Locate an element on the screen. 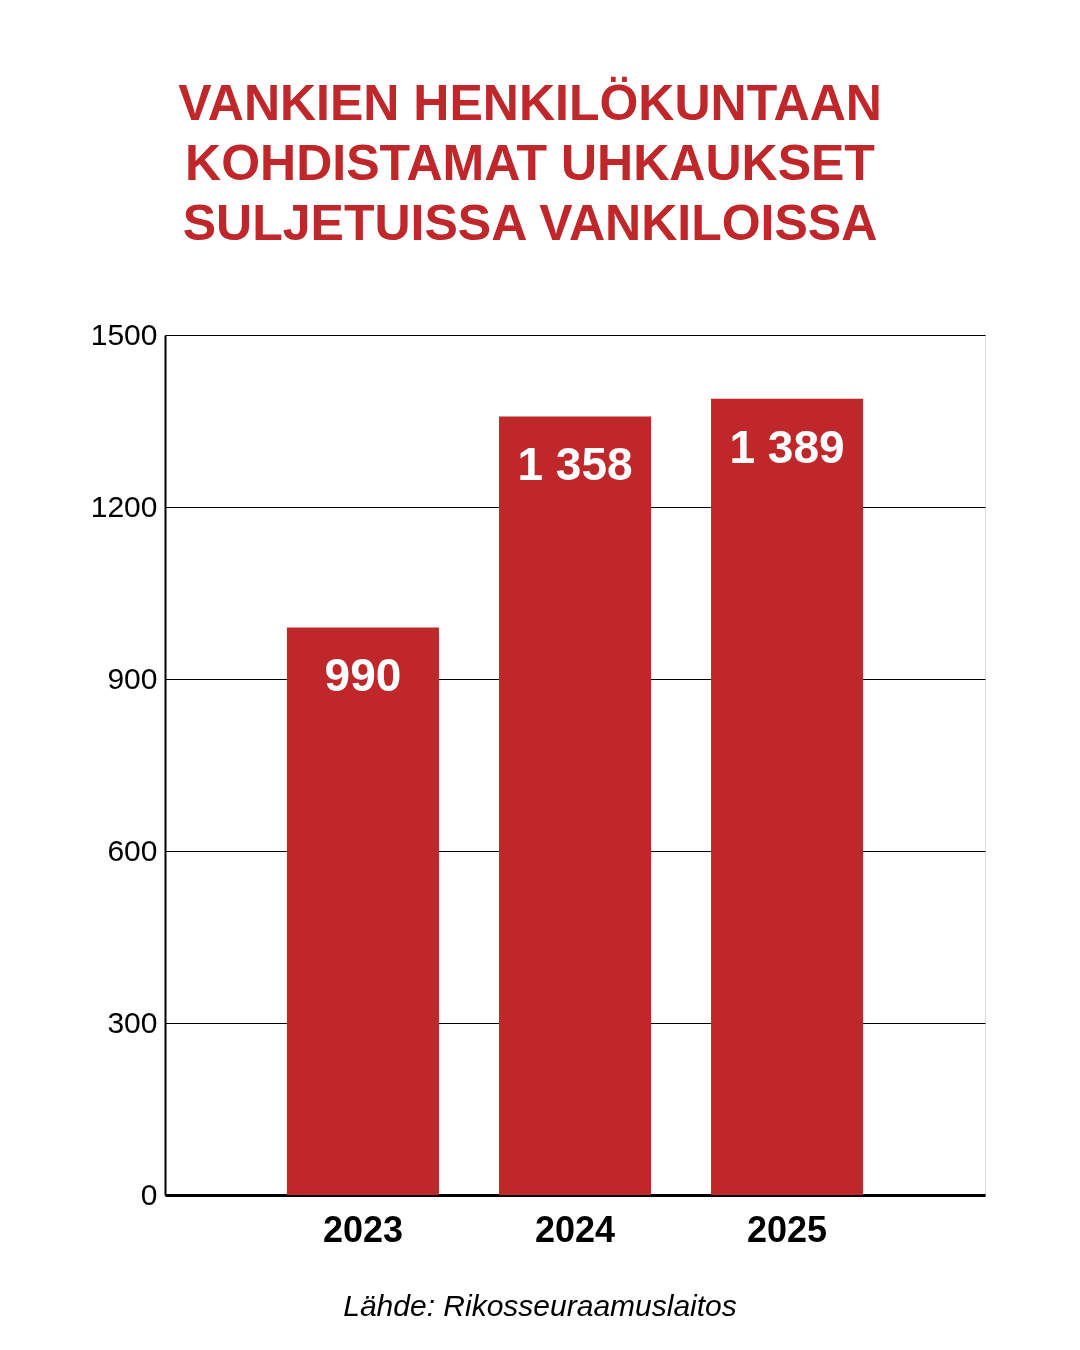  y-tick-label: 0 is located at coordinates (149, 1194).